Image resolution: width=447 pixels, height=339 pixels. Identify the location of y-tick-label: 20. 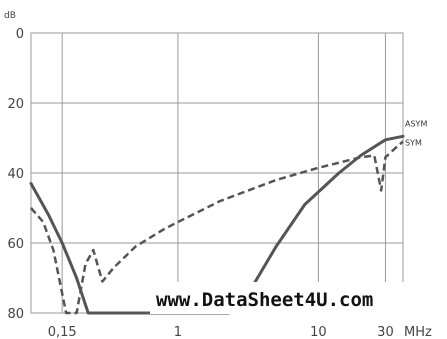
(15, 104).